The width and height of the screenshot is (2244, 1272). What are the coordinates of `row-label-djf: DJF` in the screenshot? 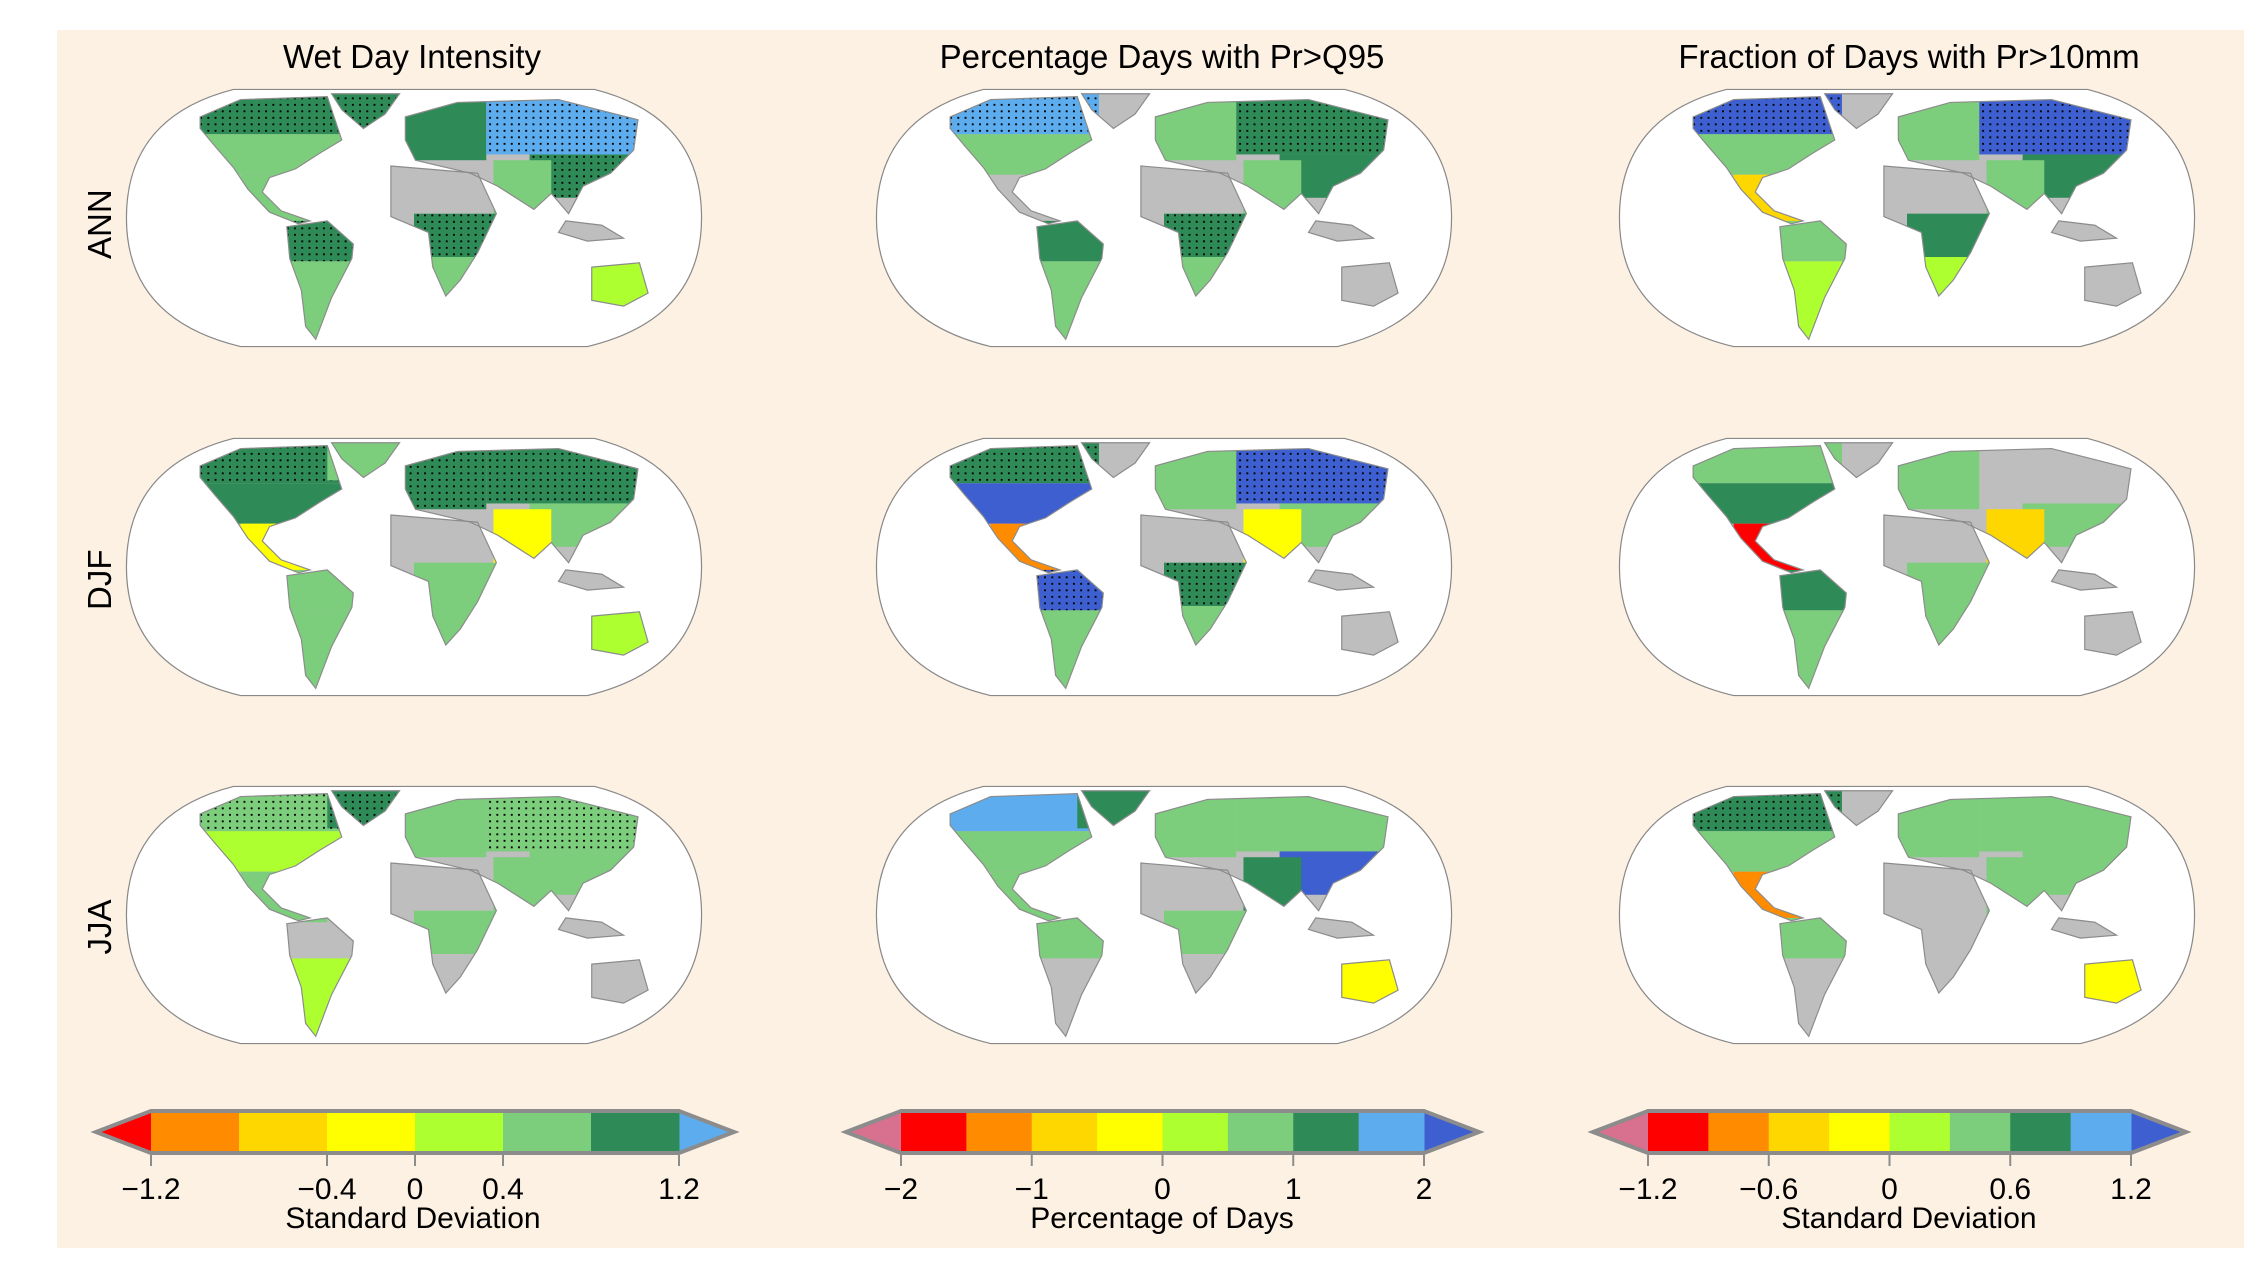 It's located at (99, 580).